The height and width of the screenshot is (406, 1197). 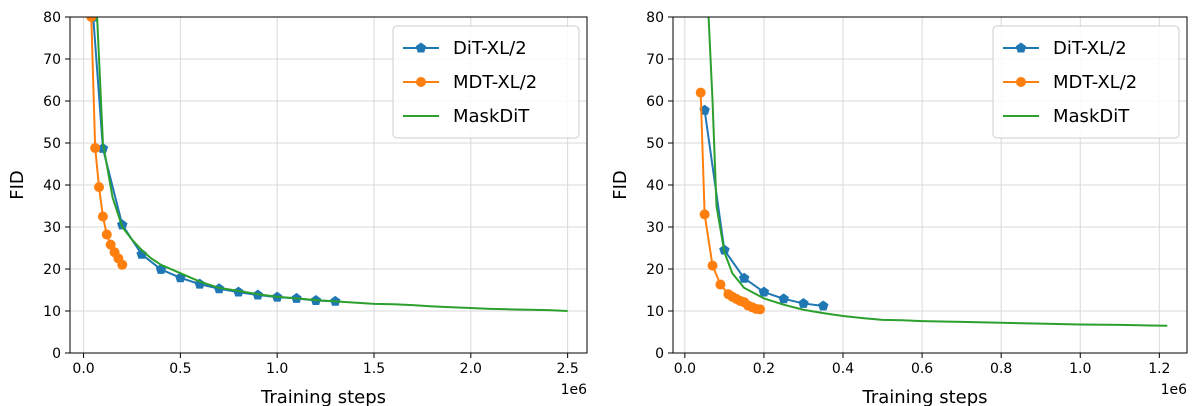 I want to click on x-tick-label: 0.8, so click(x=1001, y=369).